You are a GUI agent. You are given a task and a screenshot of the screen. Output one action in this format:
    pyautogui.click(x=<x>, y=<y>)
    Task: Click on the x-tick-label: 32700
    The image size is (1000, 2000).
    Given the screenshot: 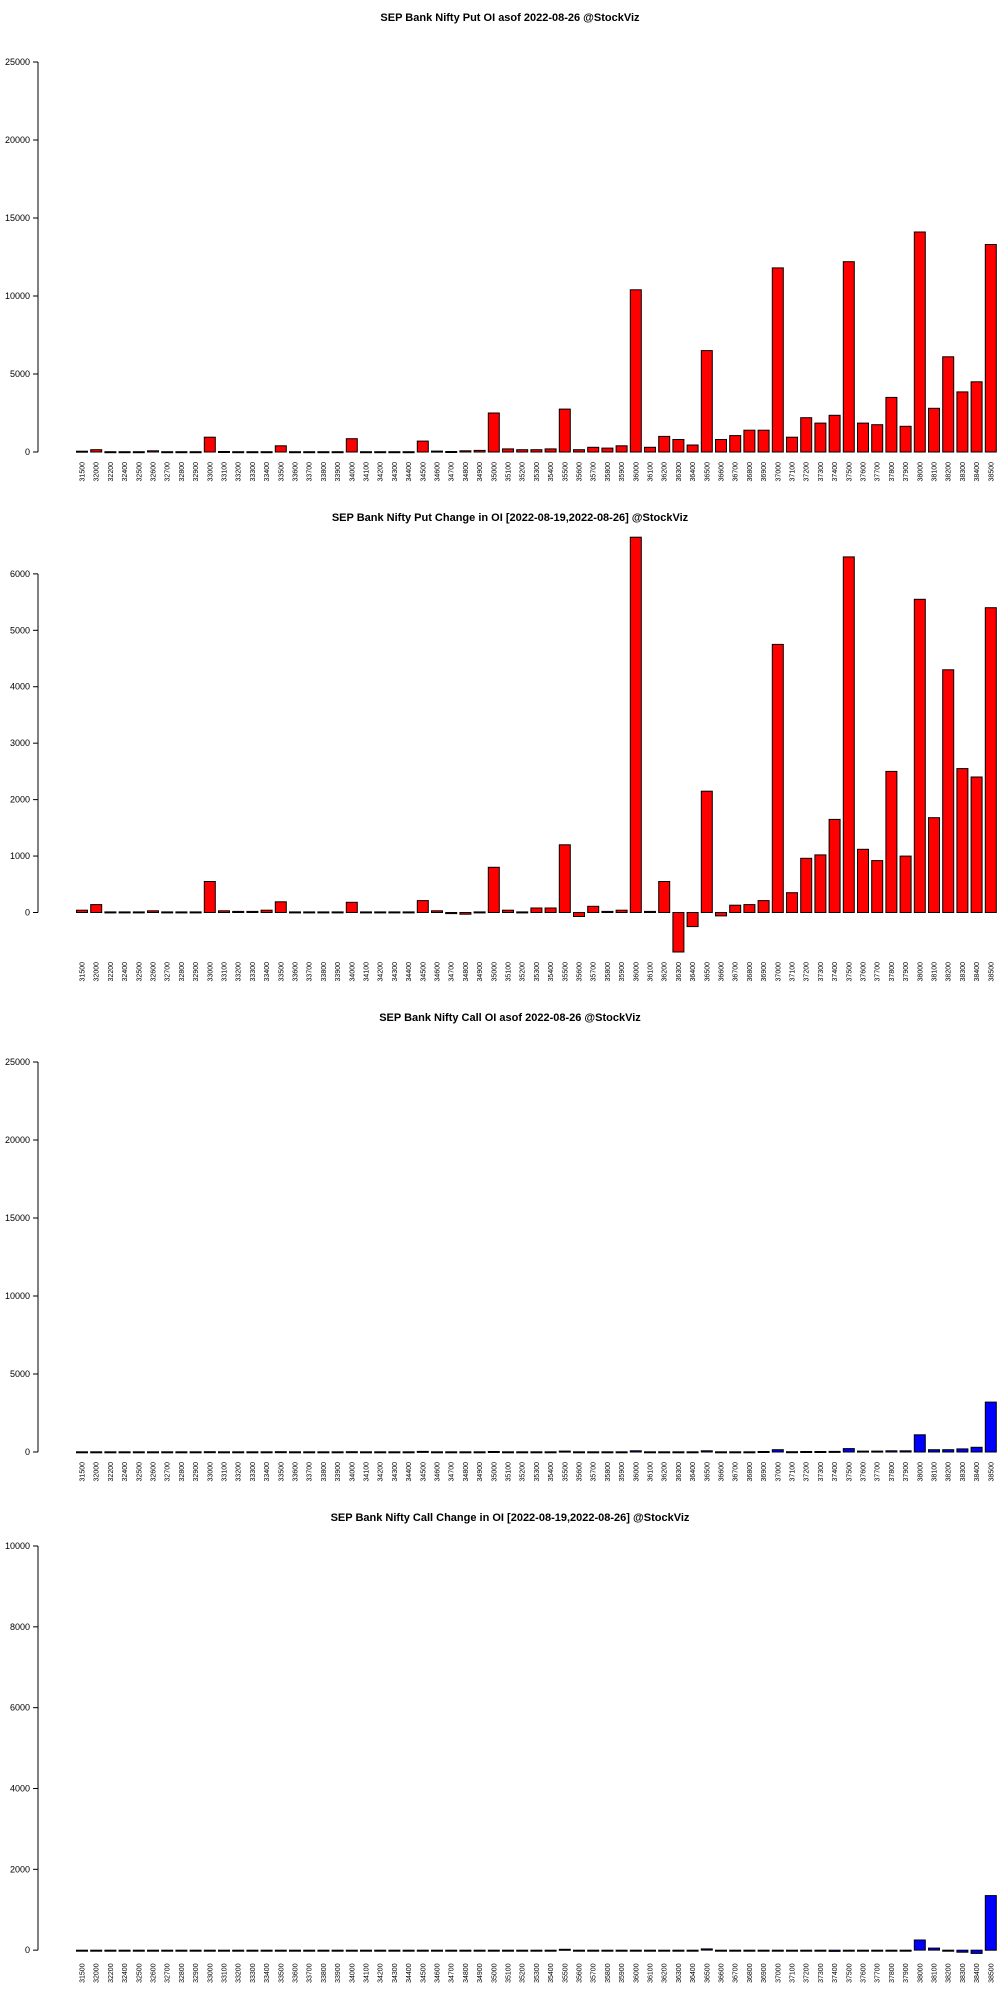 What is the action you would take?
    pyautogui.click(x=168, y=972)
    